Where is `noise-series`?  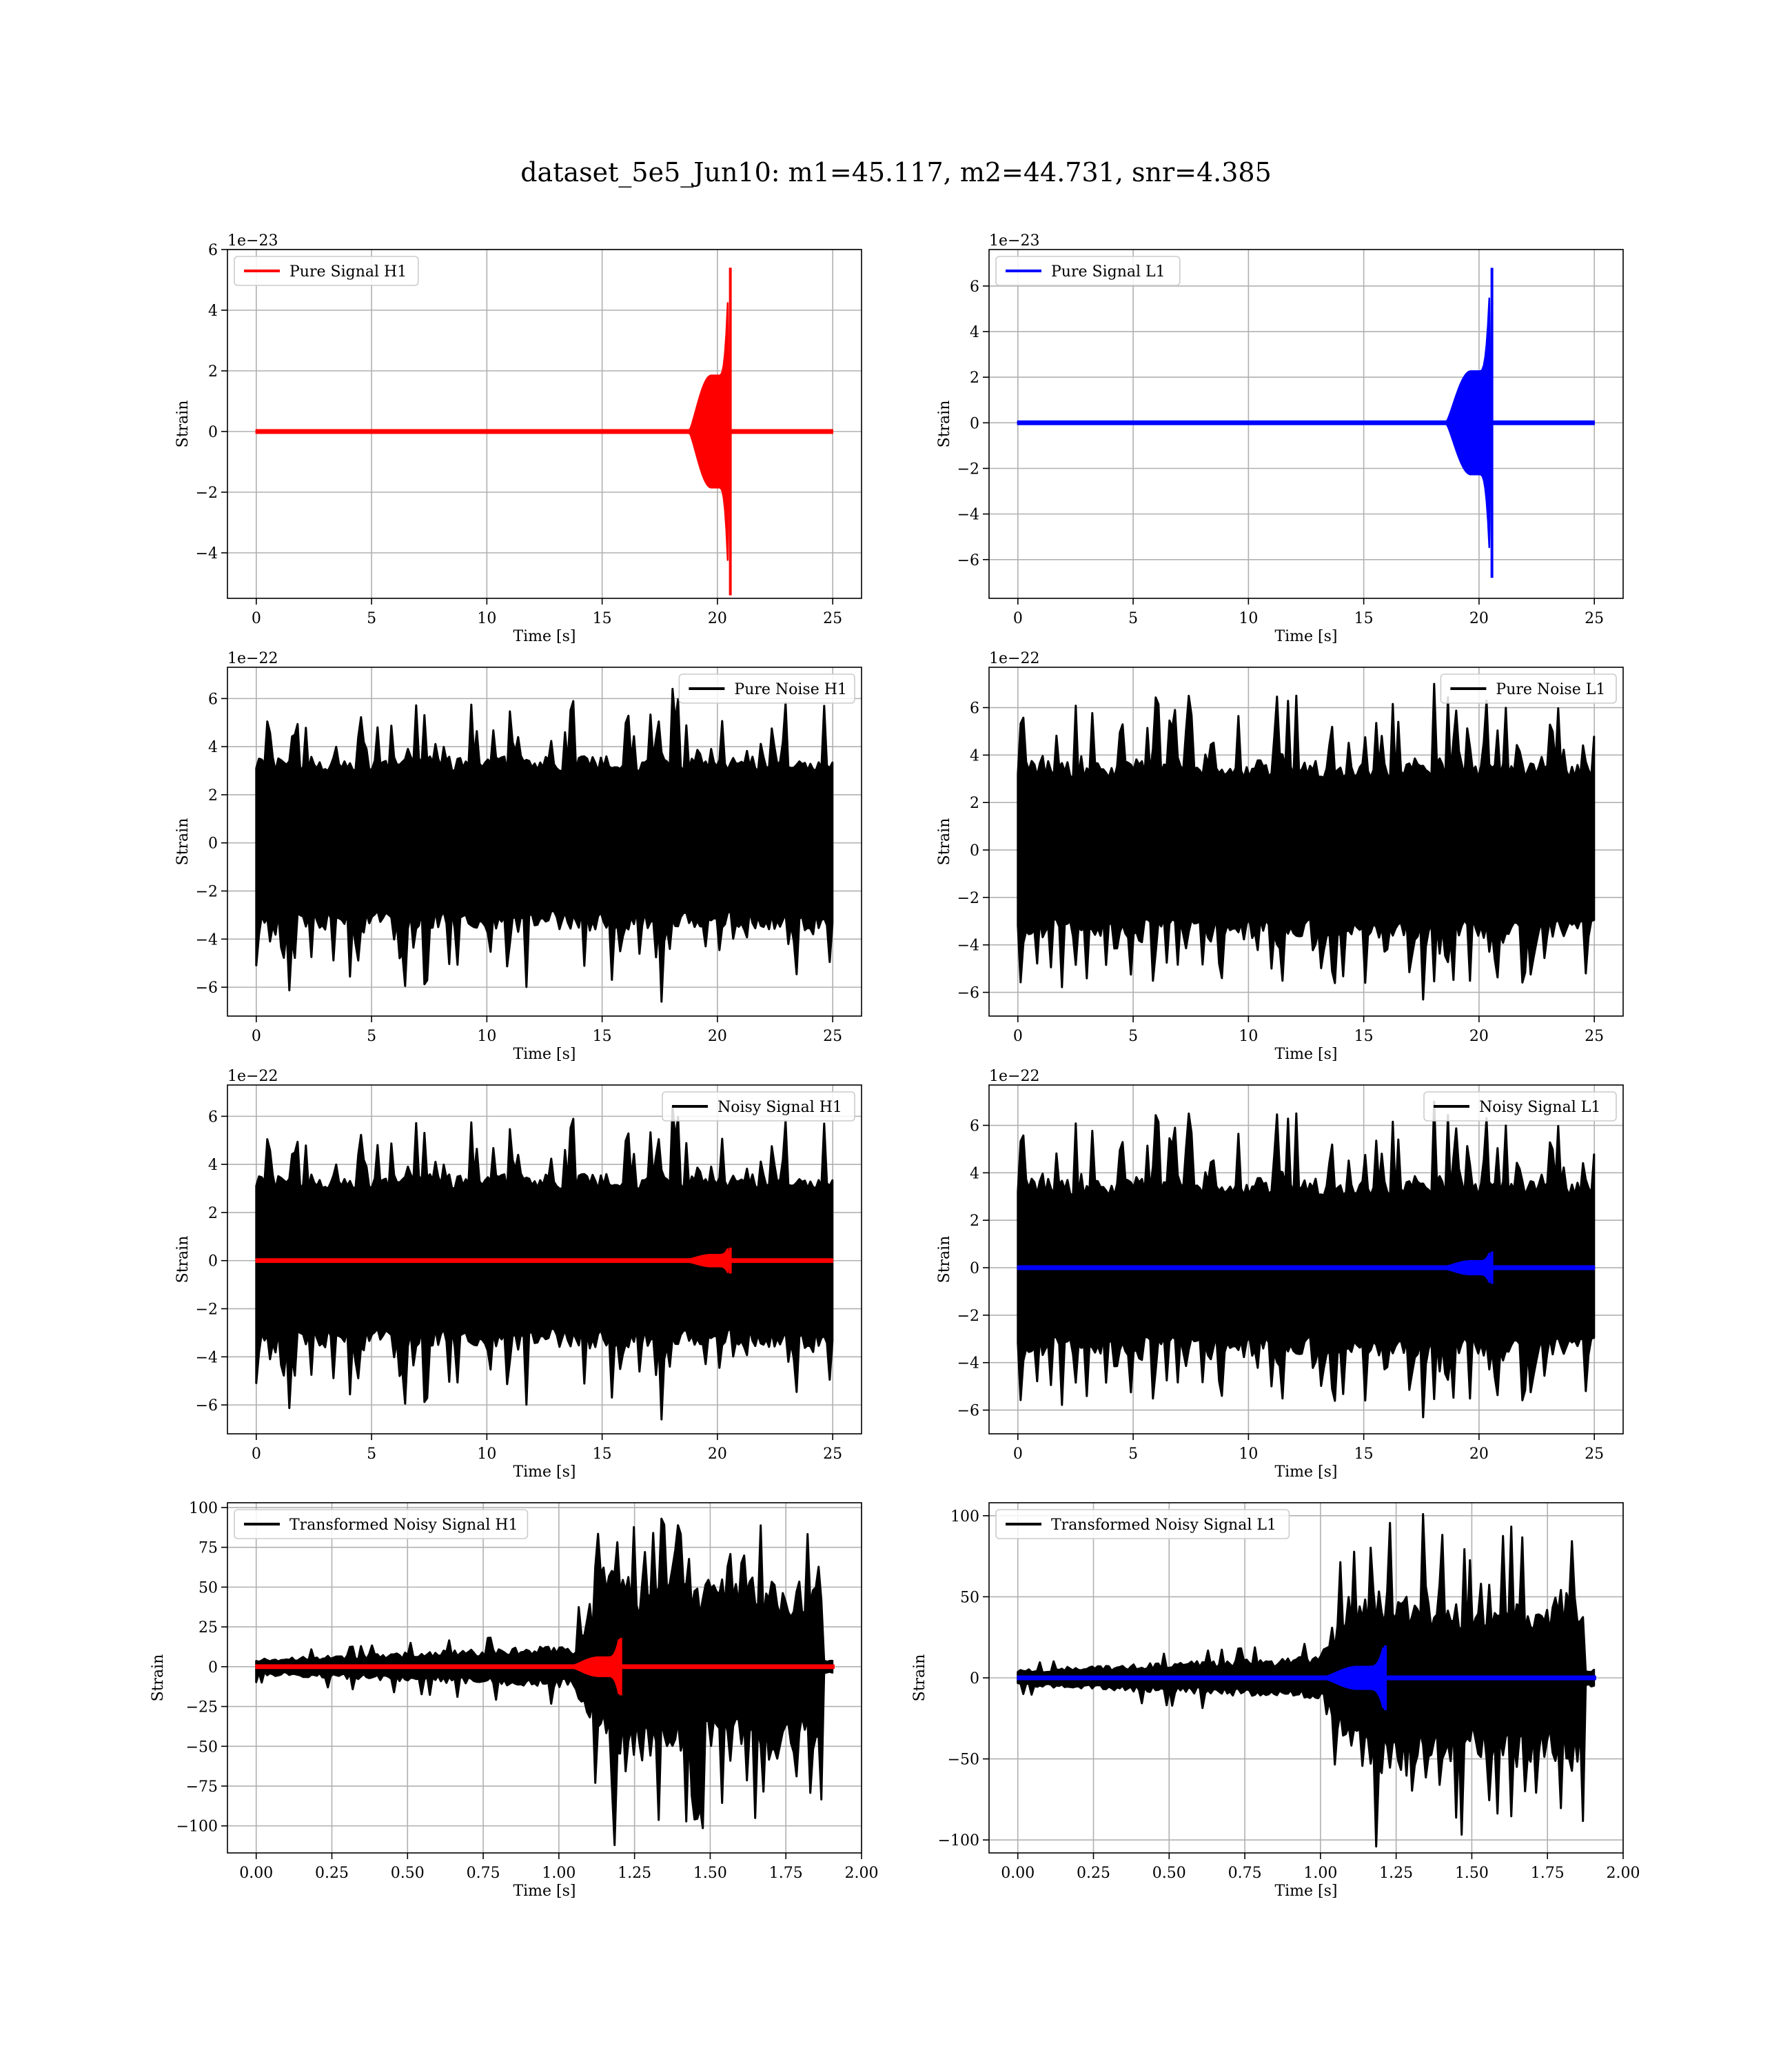
noise-series is located at coordinates (1306, 841).